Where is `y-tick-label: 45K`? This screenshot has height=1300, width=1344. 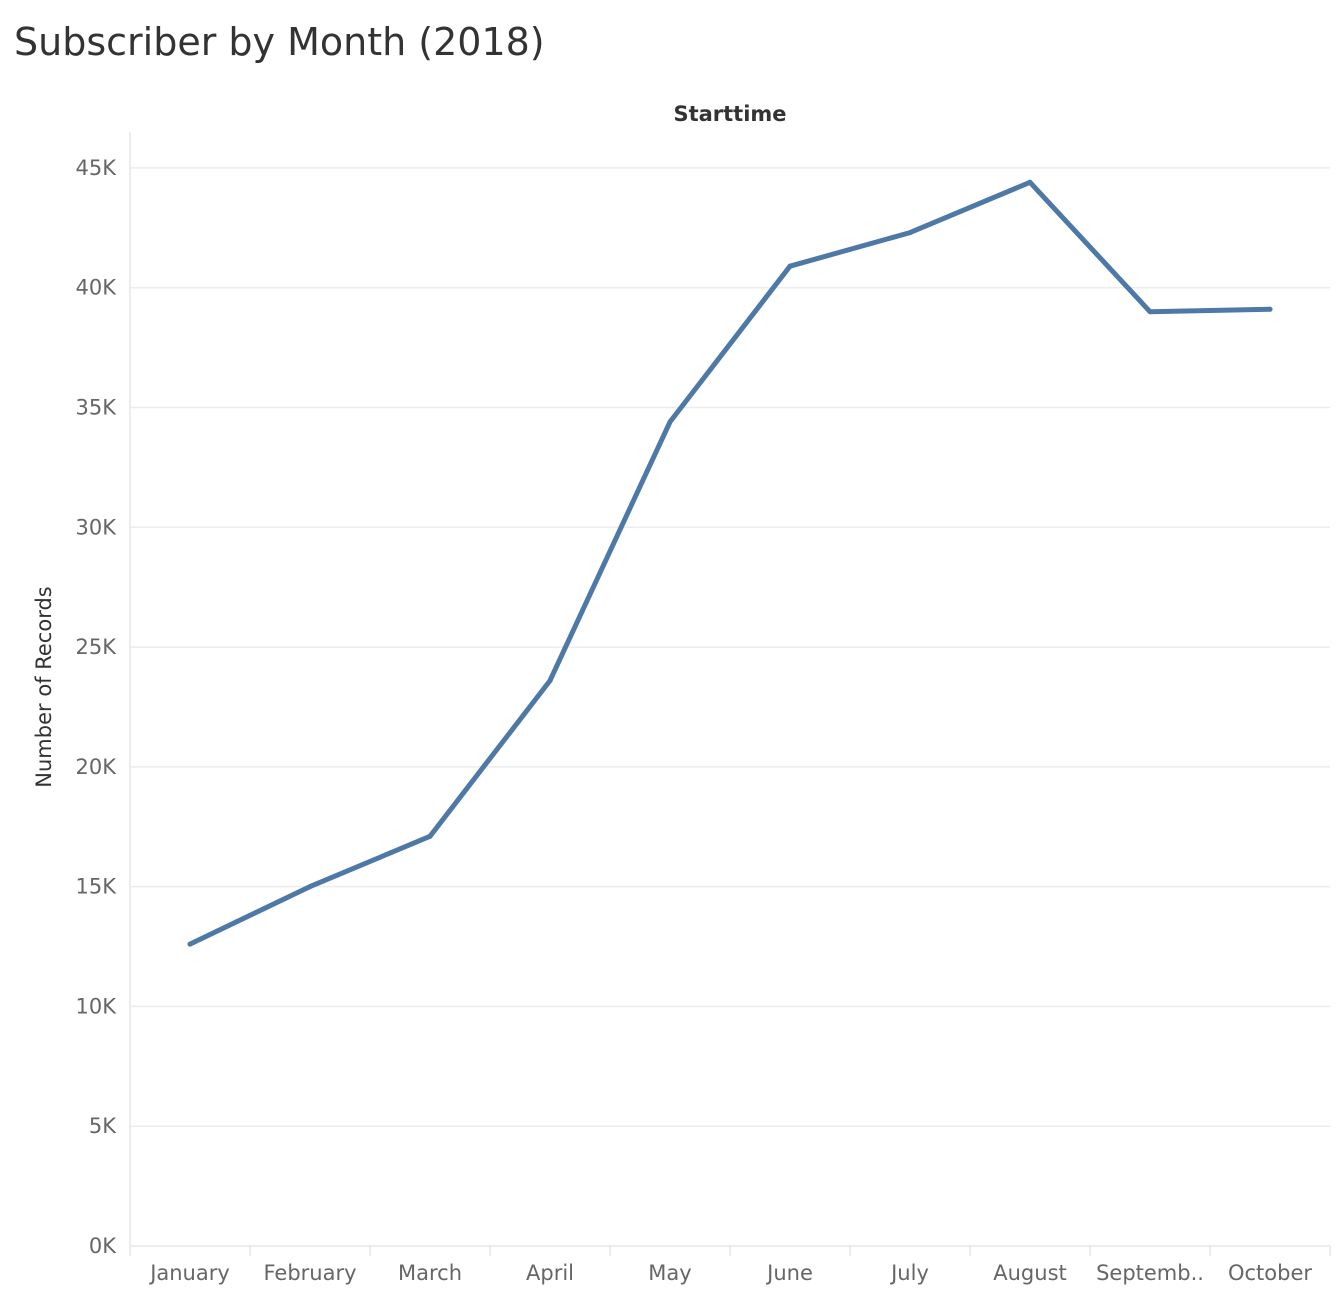 y-tick-label: 45K is located at coordinates (97, 168).